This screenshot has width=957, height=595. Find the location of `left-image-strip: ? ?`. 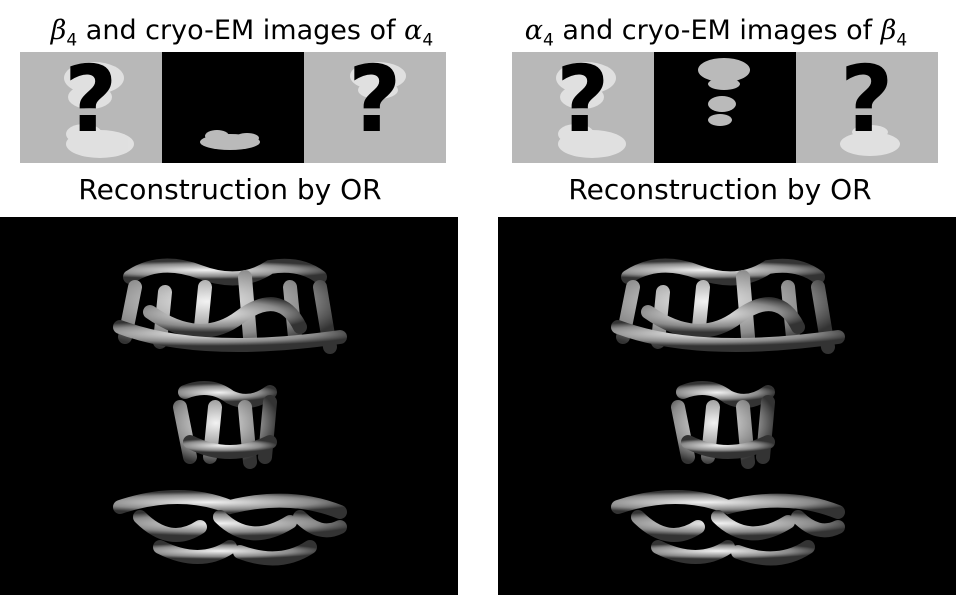

left-image-strip: ? ? is located at coordinates (233, 107).